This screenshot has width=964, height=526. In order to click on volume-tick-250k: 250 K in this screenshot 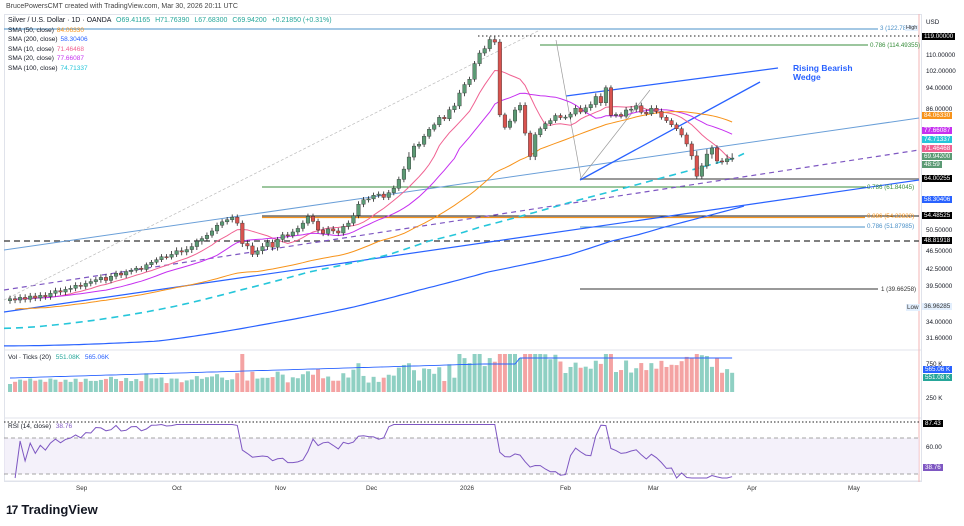, I will do `click(934, 398)`.